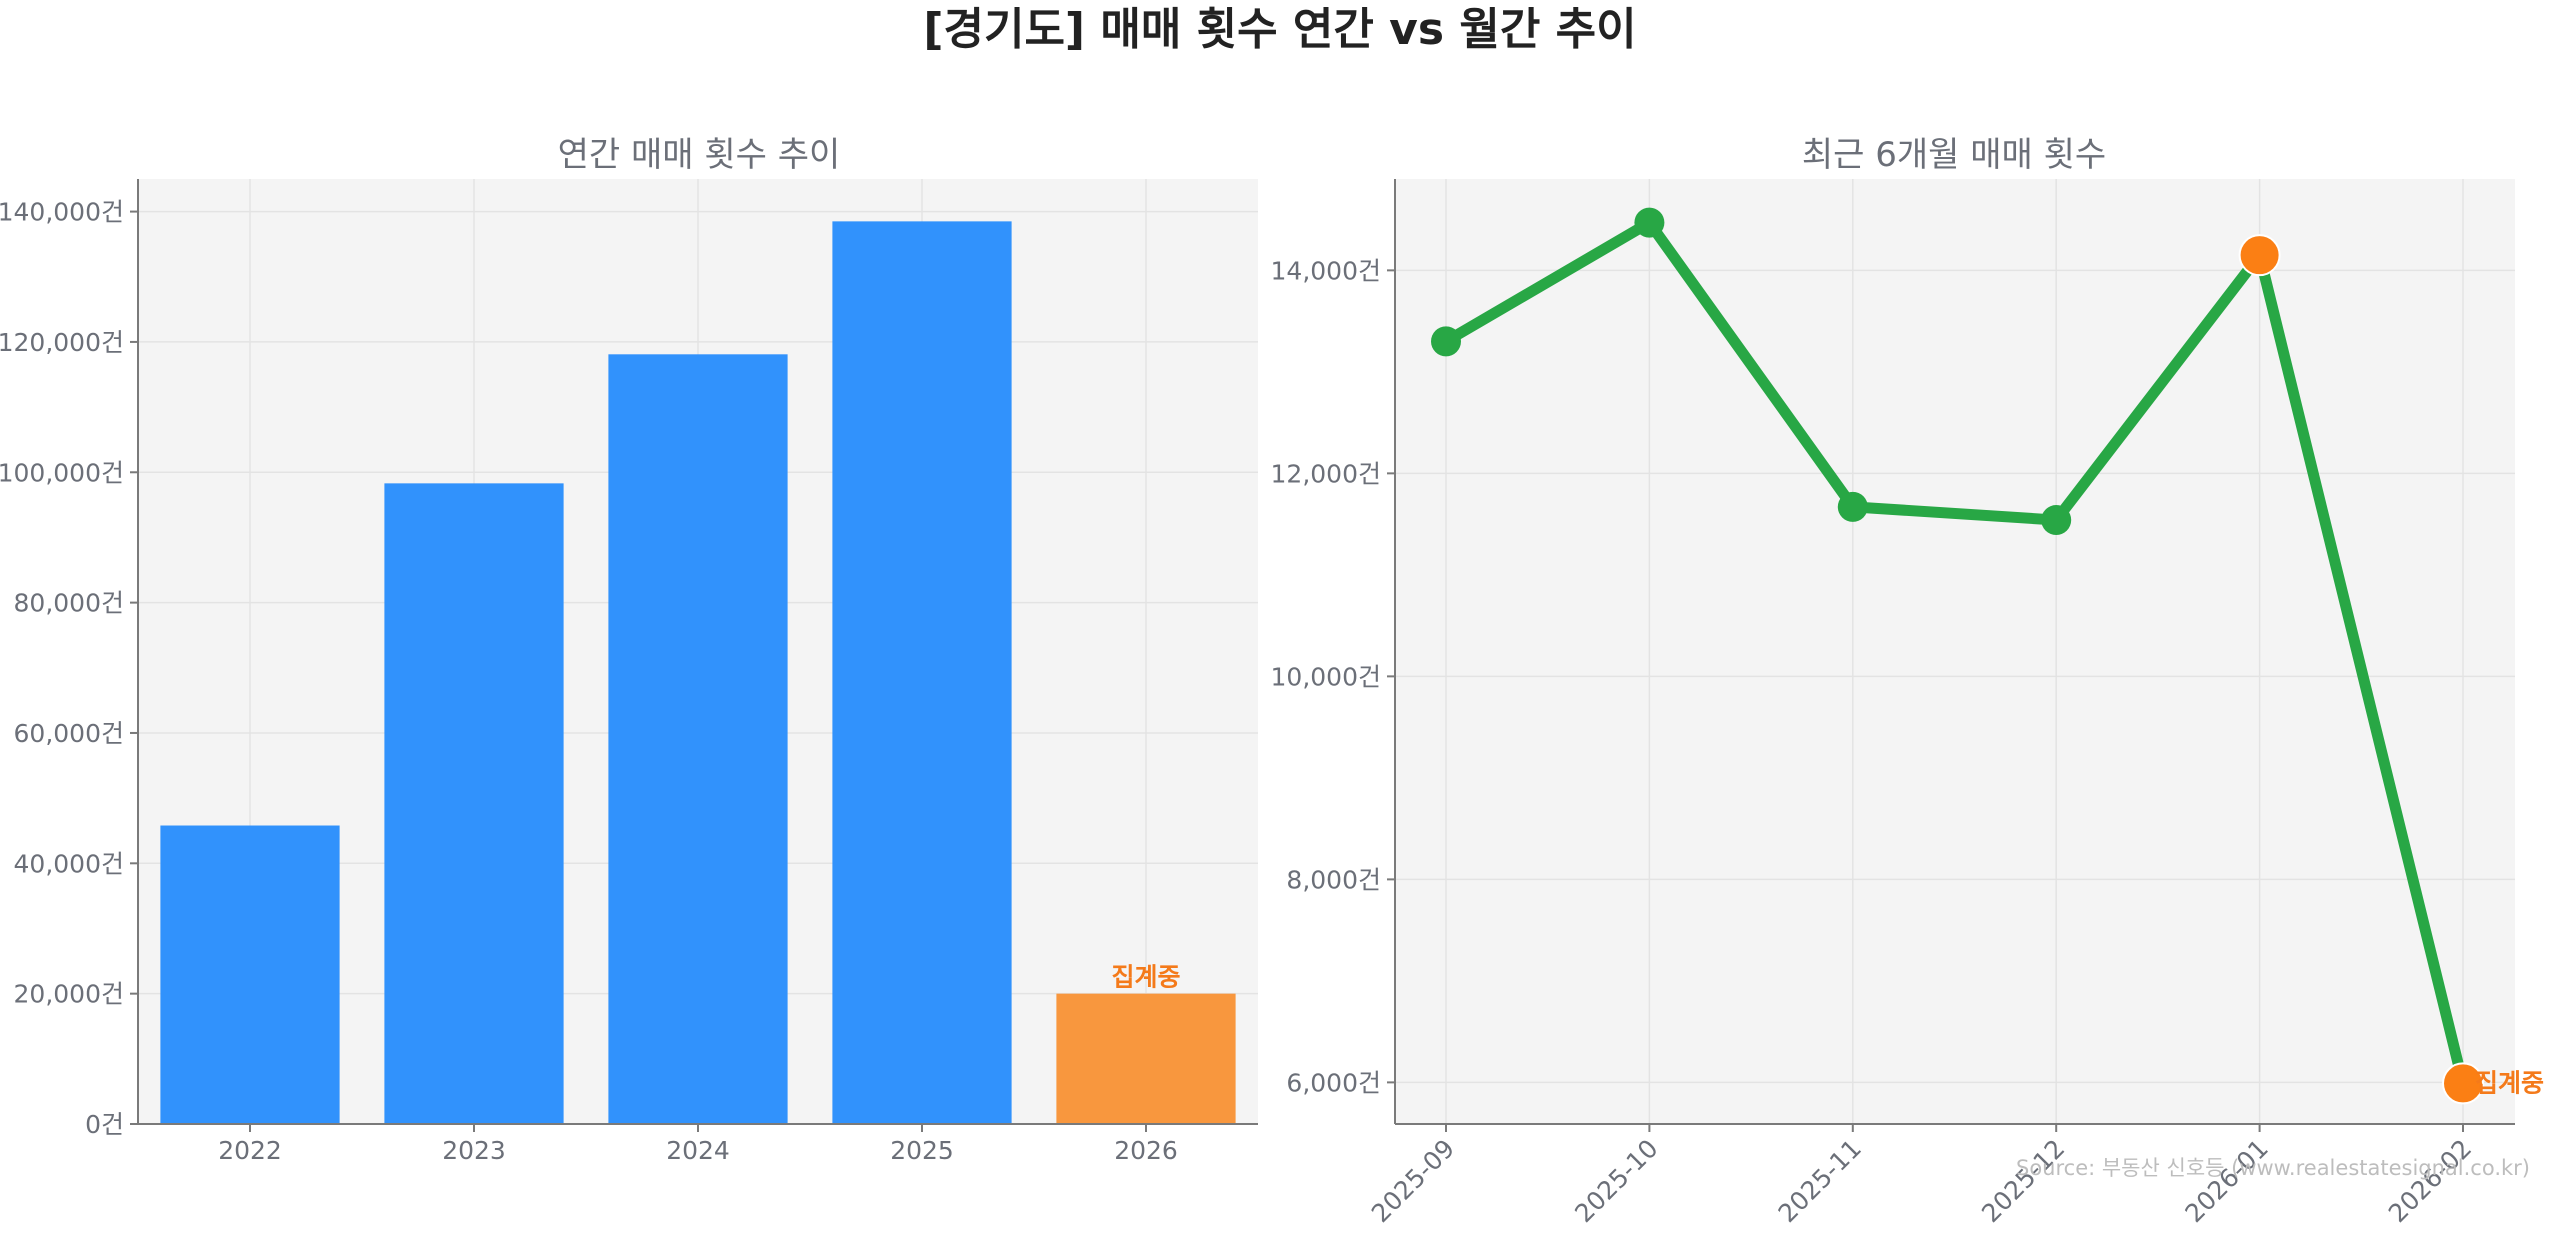 The width and height of the screenshot is (2560, 1234). I want to click on annual-x-tick-label: 2024, so click(698, 1150).